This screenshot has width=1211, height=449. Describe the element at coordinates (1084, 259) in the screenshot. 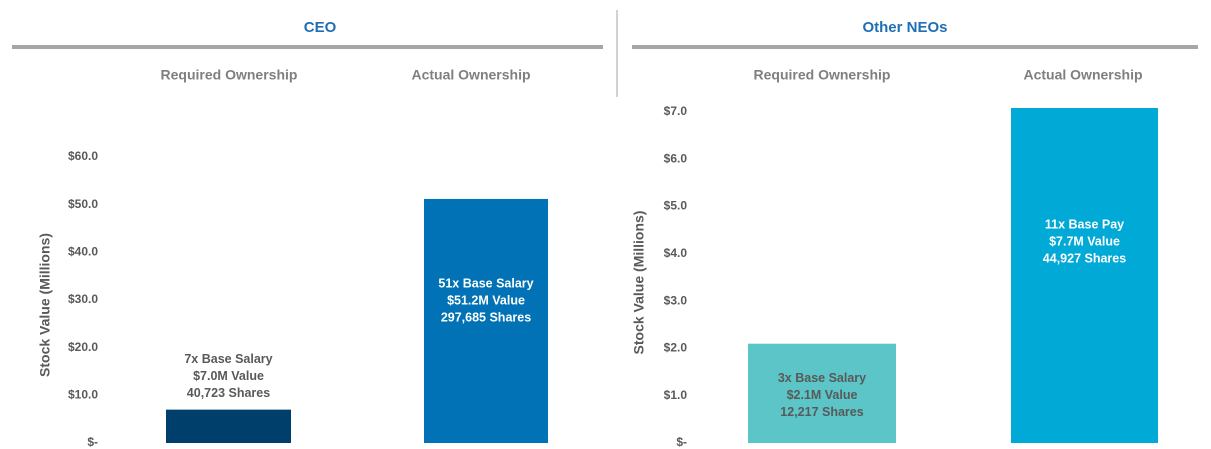

I see `bar-label: 44,927 Shares` at that location.